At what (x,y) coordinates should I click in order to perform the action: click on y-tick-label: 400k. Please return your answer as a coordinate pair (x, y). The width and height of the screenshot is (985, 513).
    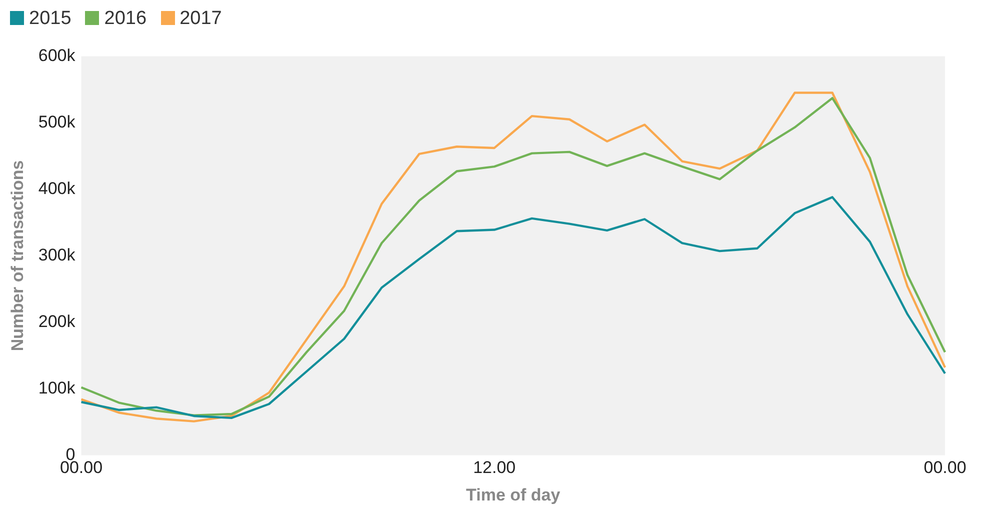
    Looking at the image, I should click on (57, 188).